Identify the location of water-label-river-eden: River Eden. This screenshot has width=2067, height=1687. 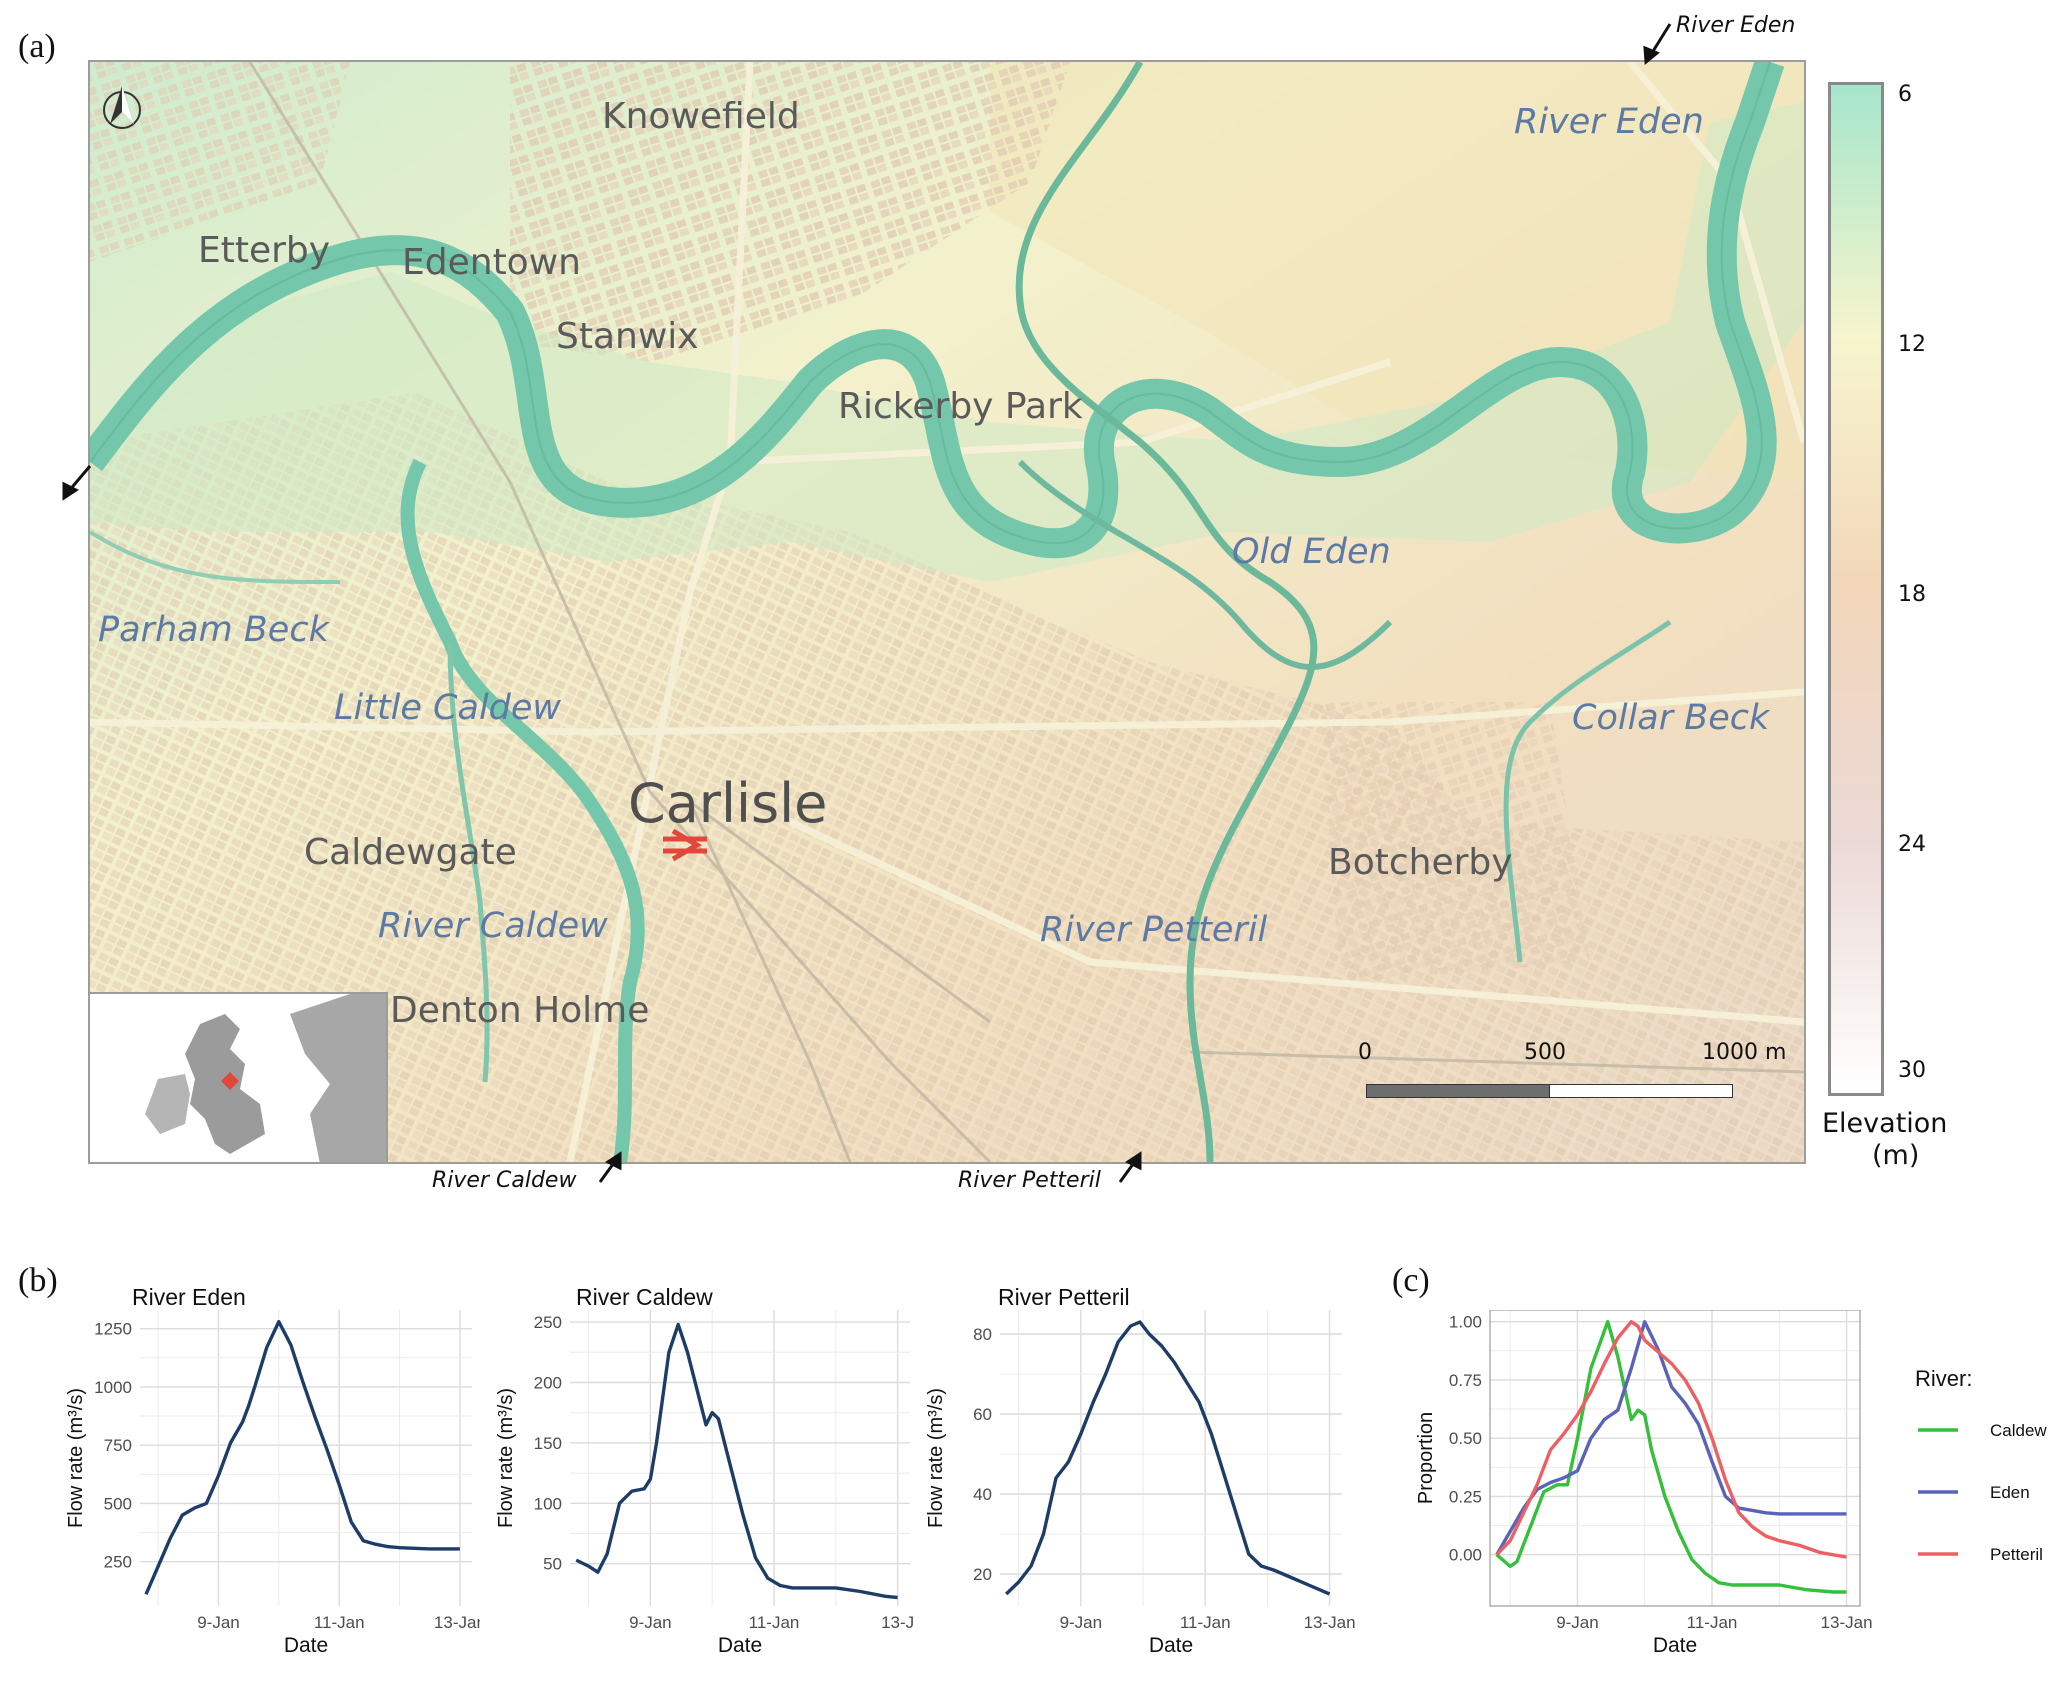
(1609, 122).